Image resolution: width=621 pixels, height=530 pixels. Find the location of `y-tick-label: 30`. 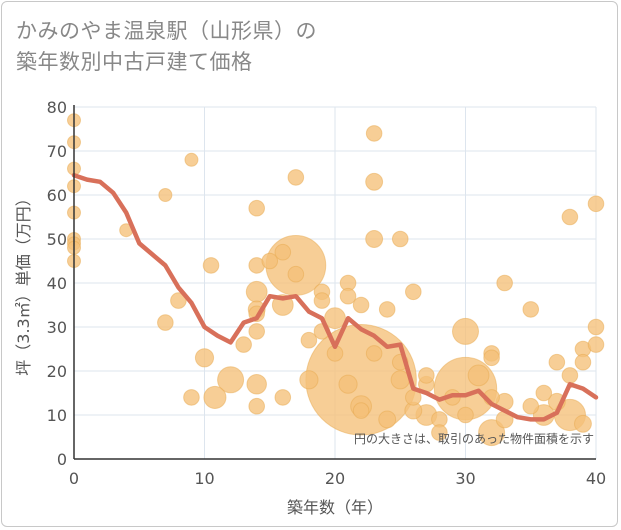

y-tick-label: 30 is located at coordinates (57, 327).